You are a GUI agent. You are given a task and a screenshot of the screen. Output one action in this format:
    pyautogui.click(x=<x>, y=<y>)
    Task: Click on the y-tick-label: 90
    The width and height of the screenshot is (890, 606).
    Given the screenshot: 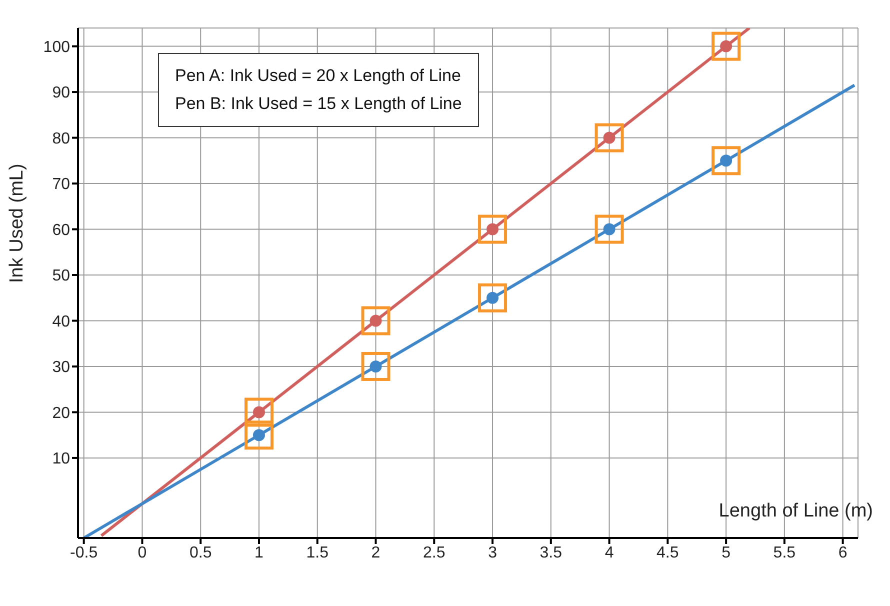 What is the action you would take?
    pyautogui.click(x=61, y=93)
    